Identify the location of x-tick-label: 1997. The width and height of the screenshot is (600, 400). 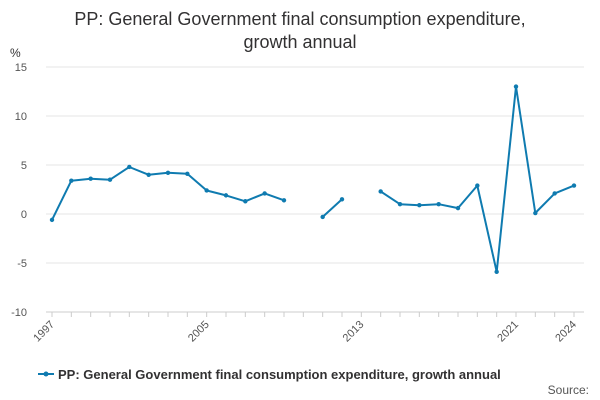
(44, 332).